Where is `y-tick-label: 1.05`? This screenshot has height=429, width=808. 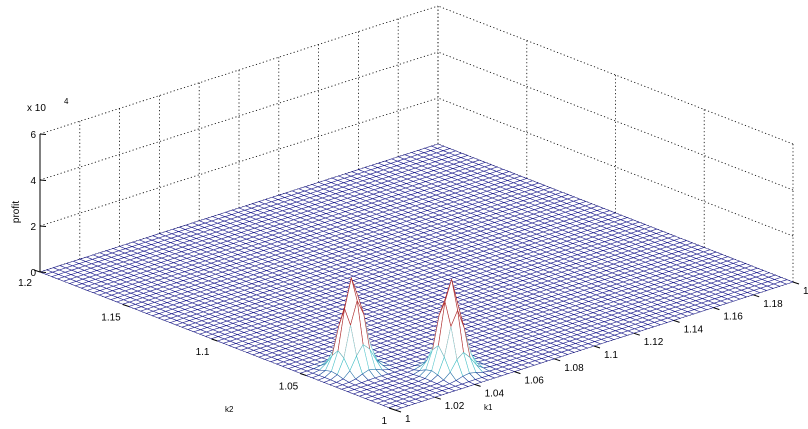
y-tick-label: 1.05 is located at coordinates (289, 387).